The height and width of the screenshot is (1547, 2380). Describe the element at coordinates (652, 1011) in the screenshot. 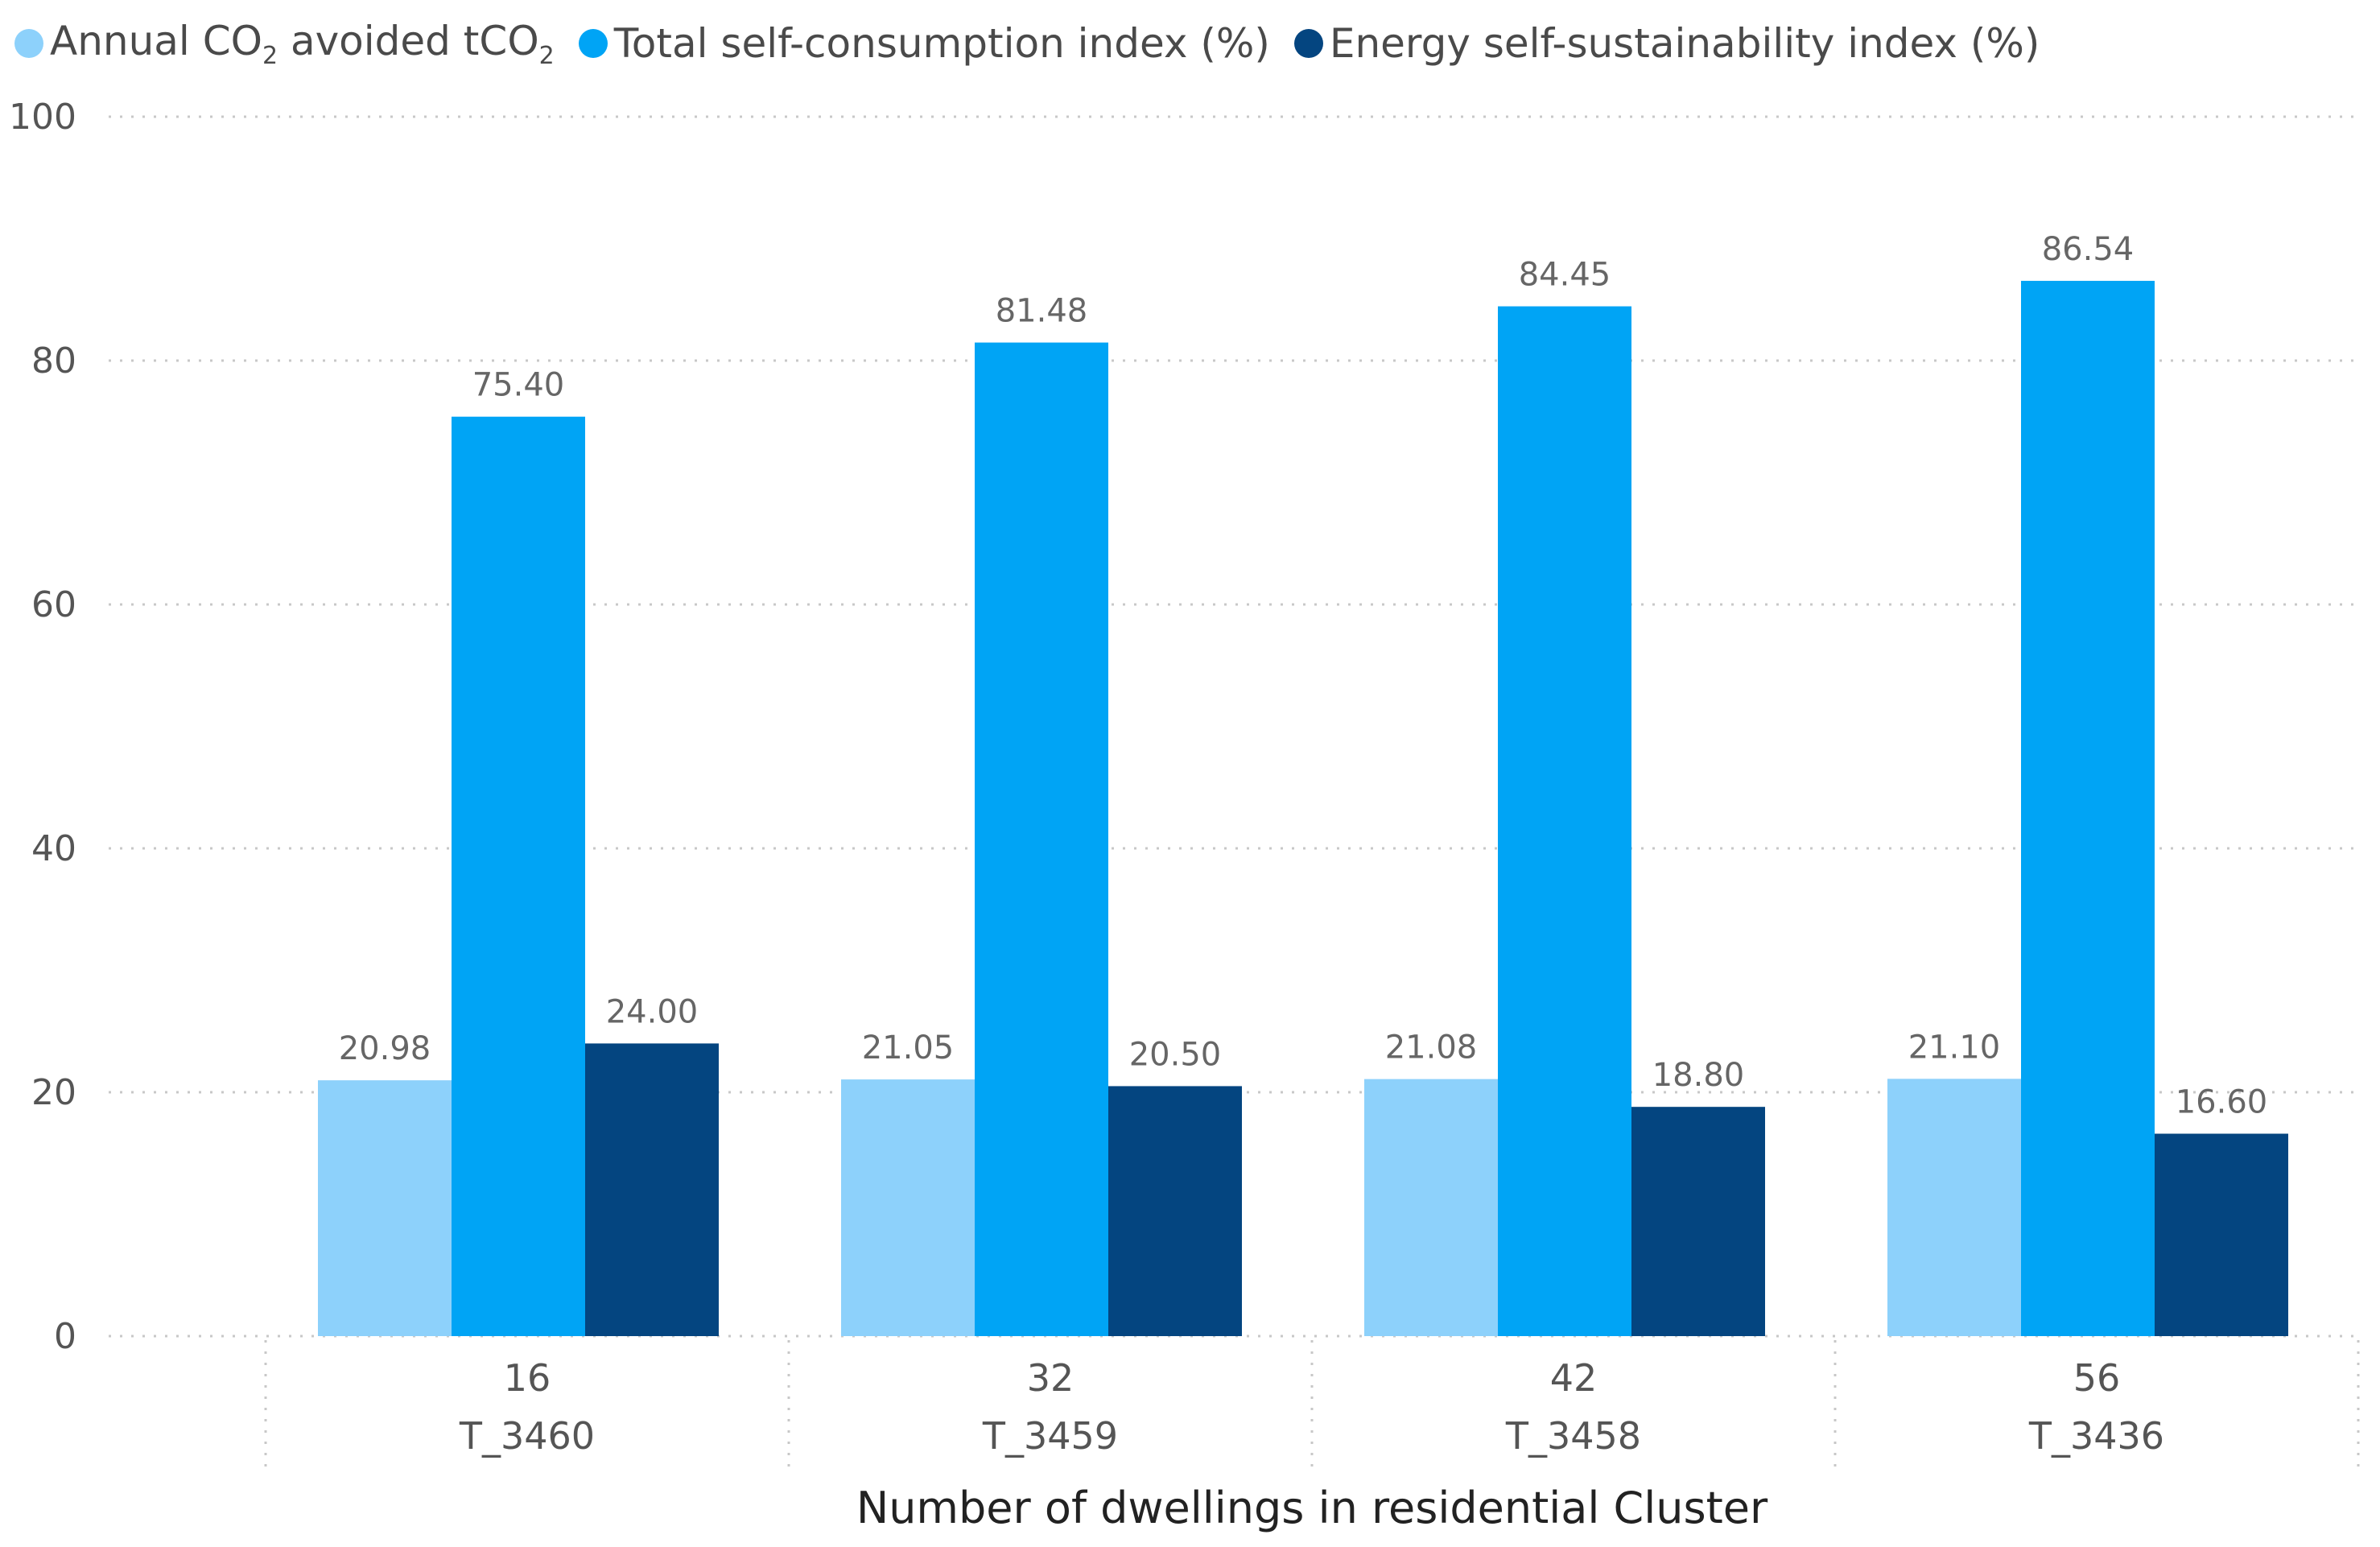

I see `data-label: 24.00` at that location.